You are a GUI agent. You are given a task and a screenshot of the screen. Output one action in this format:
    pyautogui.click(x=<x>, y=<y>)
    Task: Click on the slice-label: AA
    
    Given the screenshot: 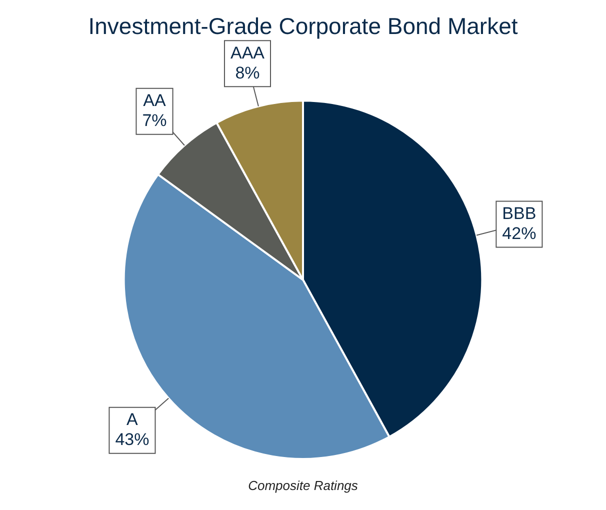 What is the action you would take?
    pyautogui.click(x=154, y=100)
    